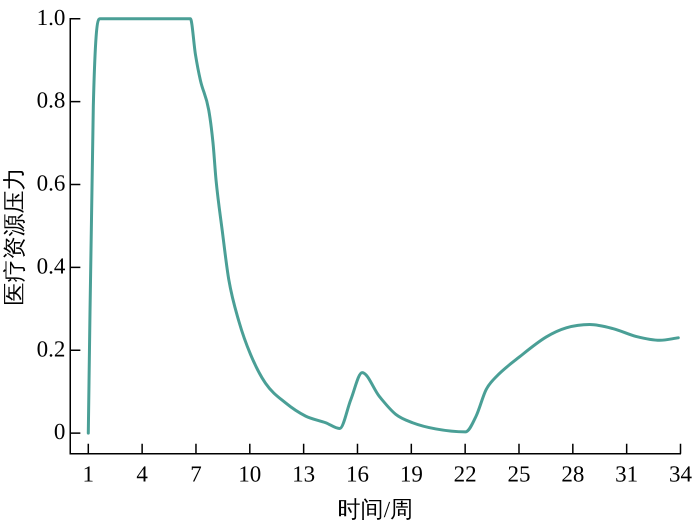 The width and height of the screenshot is (700, 525). I want to click on y-tick-label: 0.4, so click(51, 265).